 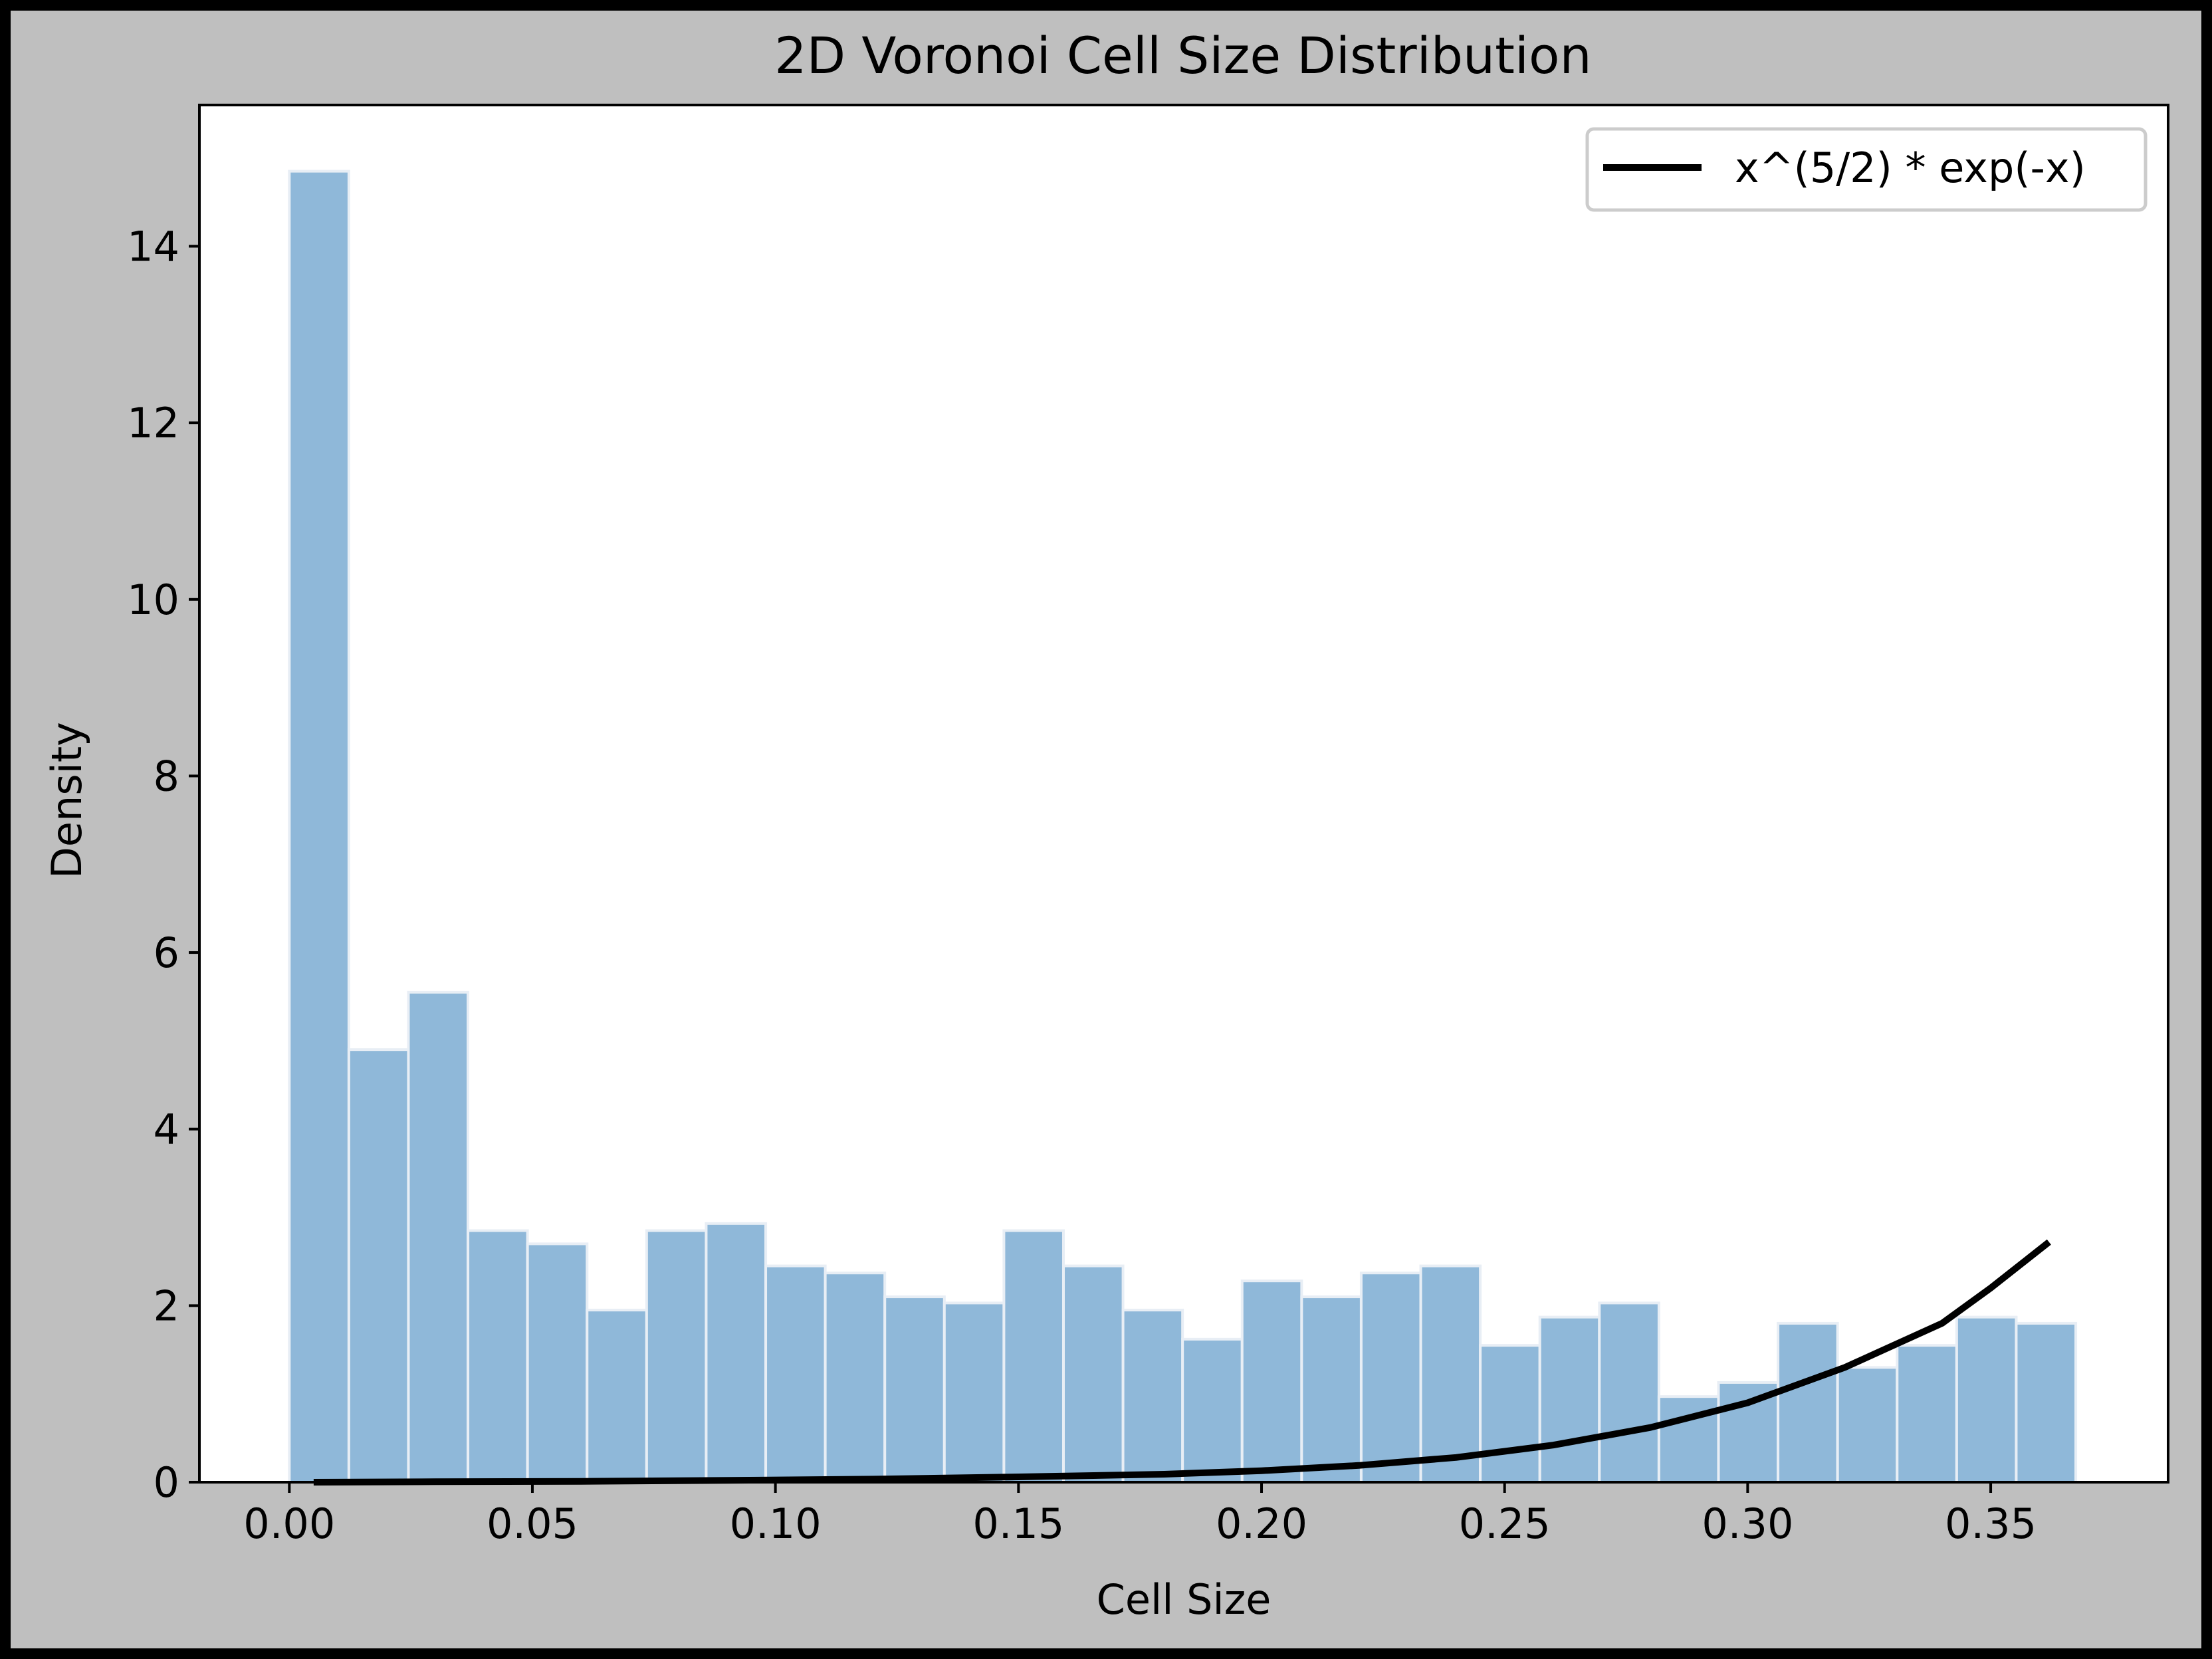 What do you see at coordinates (289, 1524) in the screenshot?
I see `x-tick-label: 0.00` at bounding box center [289, 1524].